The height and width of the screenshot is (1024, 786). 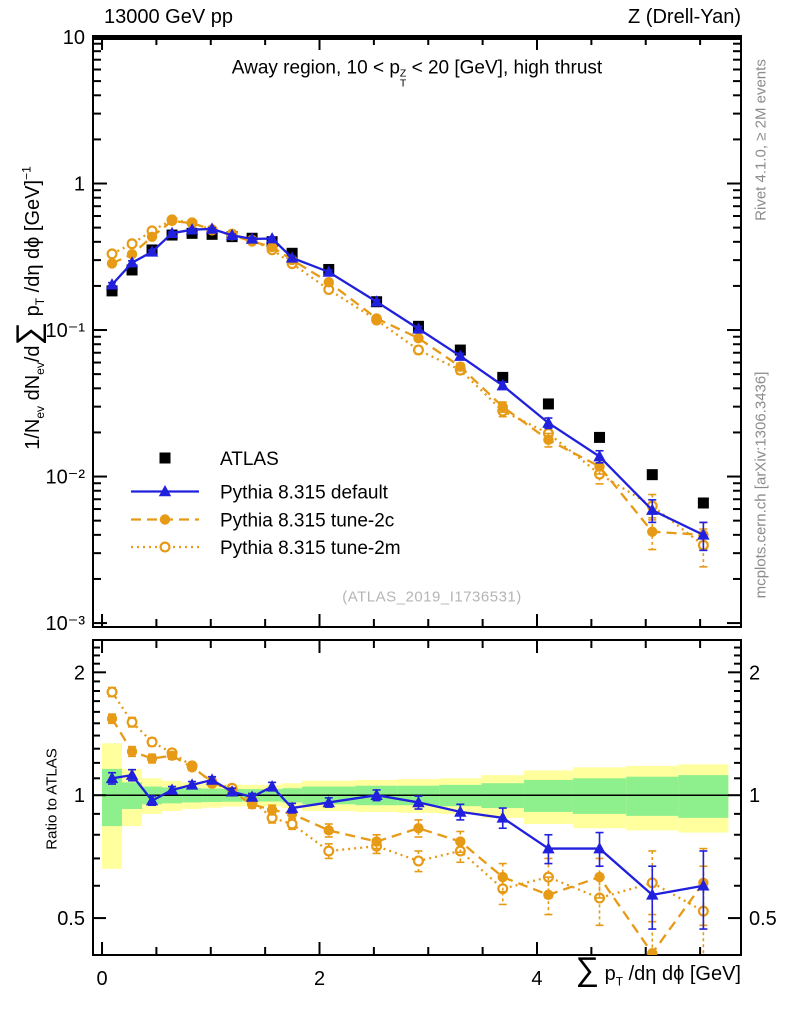 What do you see at coordinates (52, 799) in the screenshot?
I see `ratio-axis-label: Ratio to ATLAS` at bounding box center [52, 799].